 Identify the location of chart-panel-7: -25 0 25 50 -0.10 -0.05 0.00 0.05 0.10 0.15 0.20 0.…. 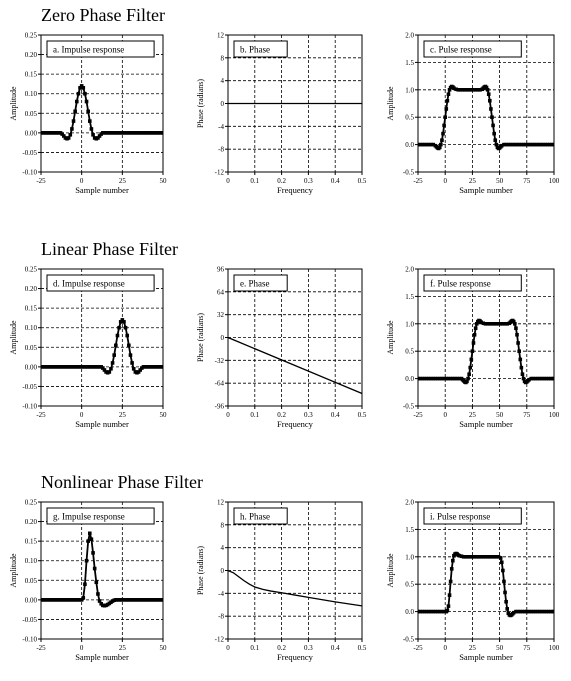
(88, 581).